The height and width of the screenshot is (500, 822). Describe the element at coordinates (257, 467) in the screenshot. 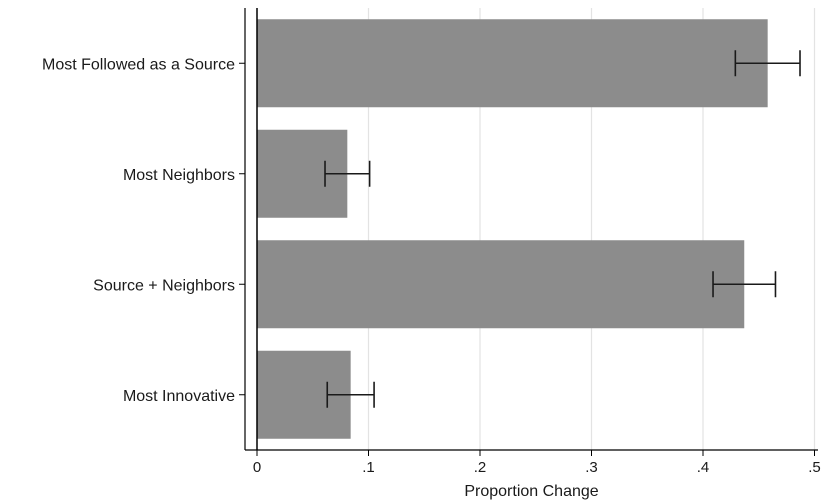

I see `x-tick-label: 0` at that location.